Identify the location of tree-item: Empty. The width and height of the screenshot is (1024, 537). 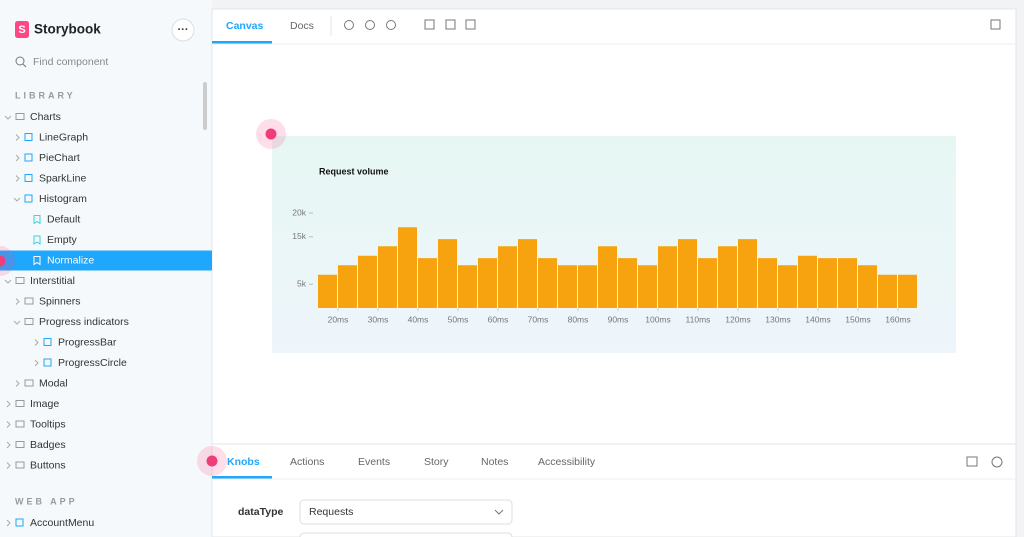
(62, 240).